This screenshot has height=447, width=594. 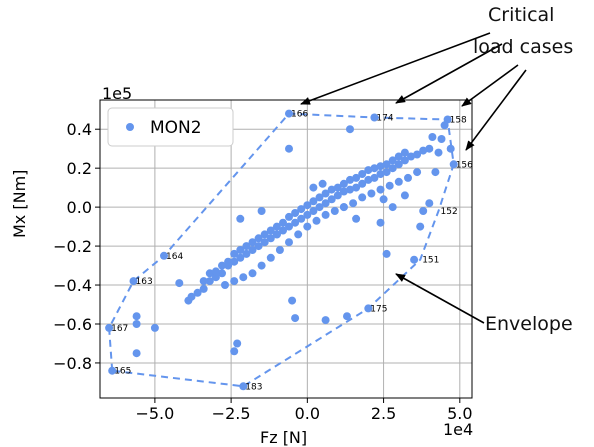 I want to click on annotation-critical-line2: load cases, so click(x=523, y=47).